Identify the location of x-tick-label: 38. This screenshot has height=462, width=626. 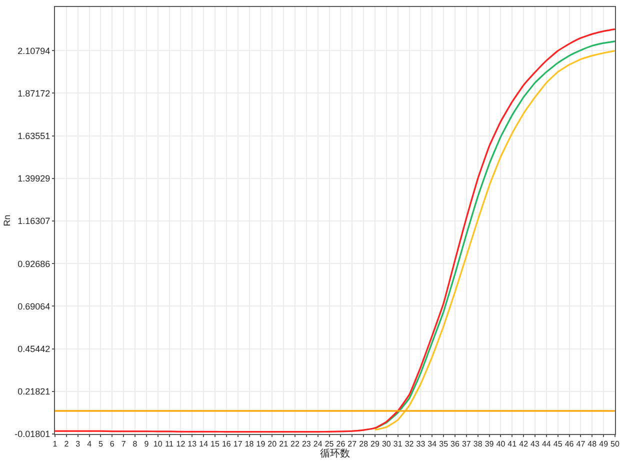
(478, 444).